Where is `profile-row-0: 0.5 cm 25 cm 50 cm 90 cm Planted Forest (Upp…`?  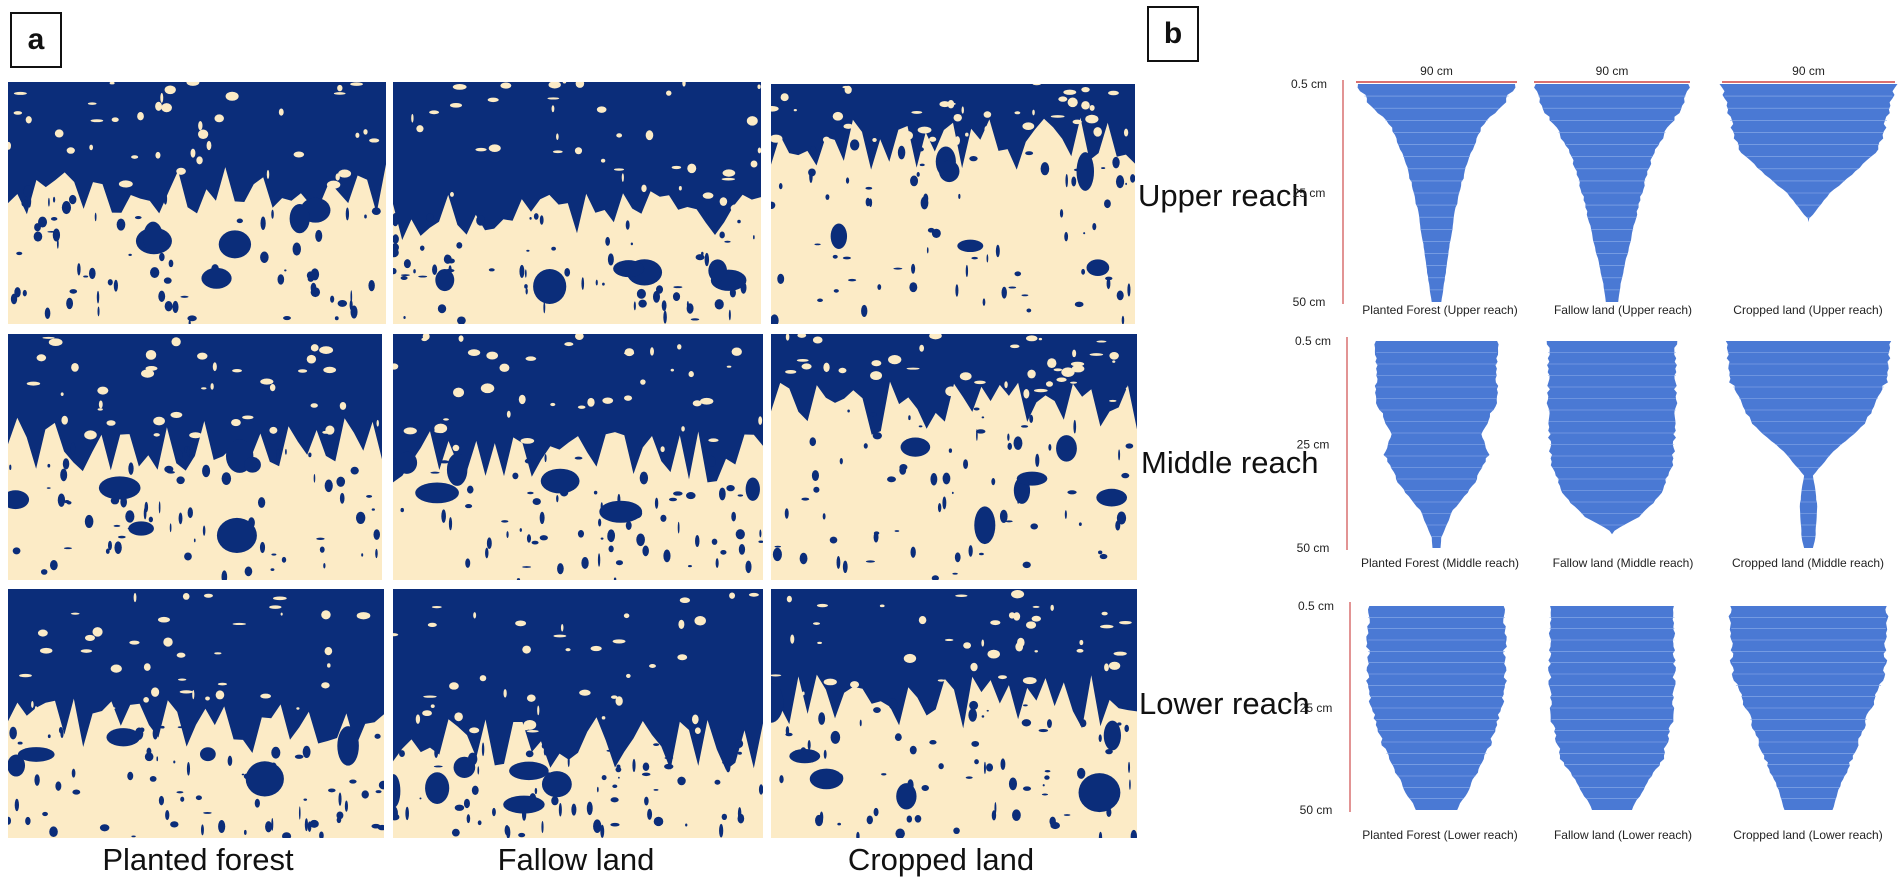 profile-row-0: 0.5 cm 25 cm 50 cm 90 cm Planted Forest (Upp… is located at coordinates (1594, 190).